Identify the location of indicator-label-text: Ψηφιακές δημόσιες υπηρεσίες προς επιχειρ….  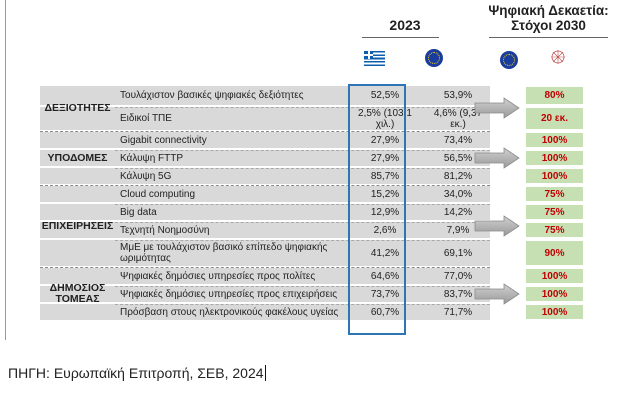
(229, 294).